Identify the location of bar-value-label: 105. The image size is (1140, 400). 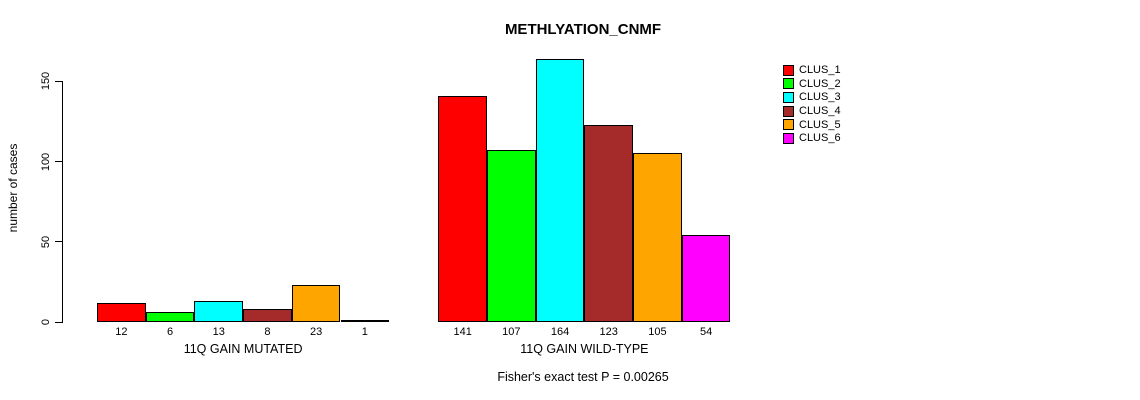
(657, 332).